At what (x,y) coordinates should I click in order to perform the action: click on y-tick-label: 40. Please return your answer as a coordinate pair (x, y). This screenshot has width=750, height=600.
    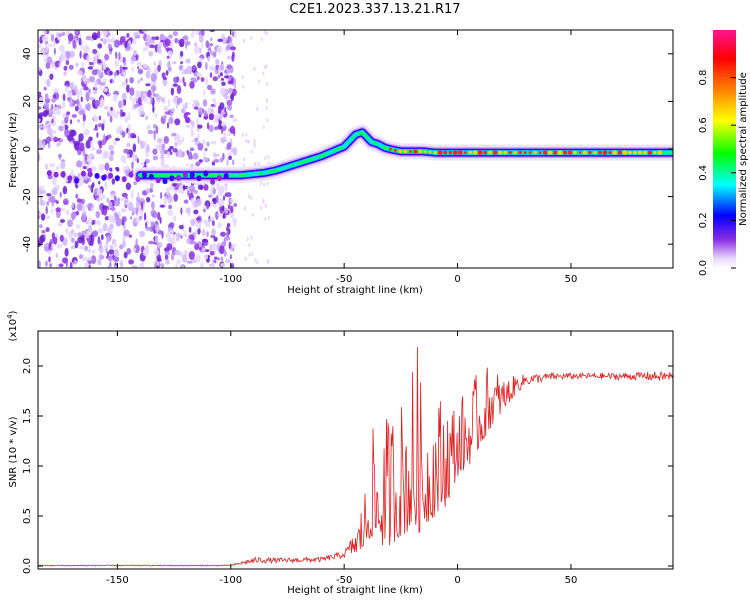
    Looking at the image, I should click on (27, 53).